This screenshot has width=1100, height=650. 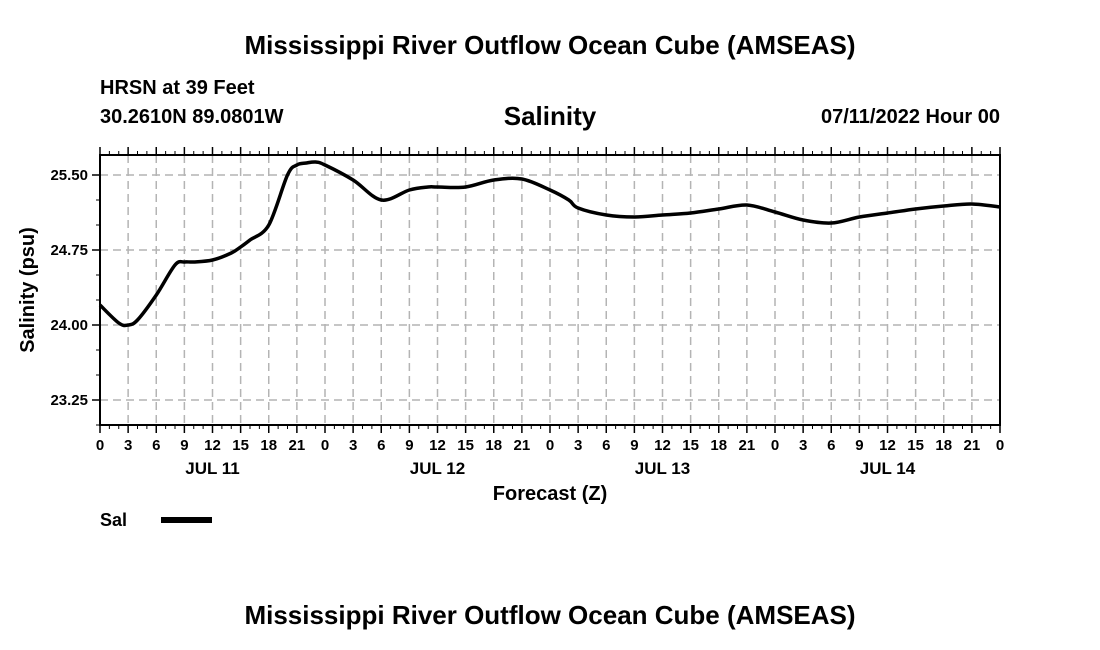 I want to click on day-label: JUL 14, so click(x=888, y=468).